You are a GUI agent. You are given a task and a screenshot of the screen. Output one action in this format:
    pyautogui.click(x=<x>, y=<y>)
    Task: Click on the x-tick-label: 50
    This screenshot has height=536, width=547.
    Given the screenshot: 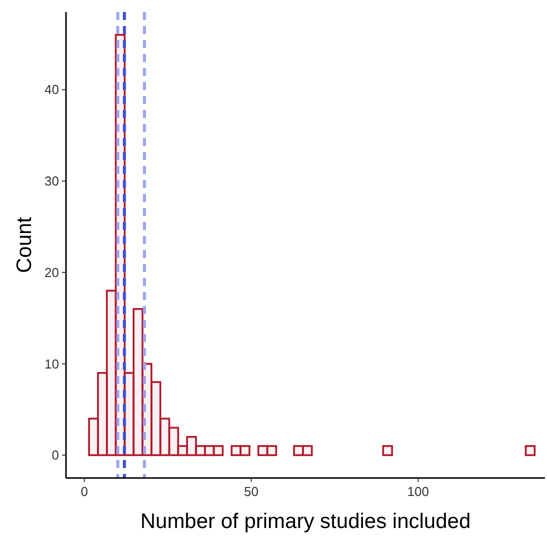 What is the action you would take?
    pyautogui.click(x=251, y=491)
    